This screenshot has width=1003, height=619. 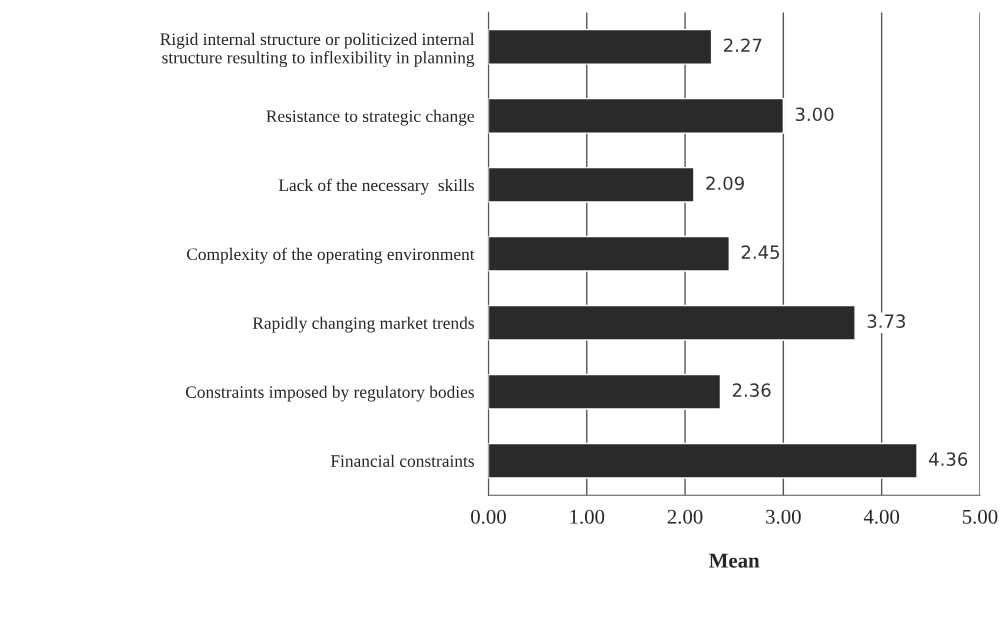 What do you see at coordinates (783, 516) in the screenshot?
I see `x-tick-label: 3.00` at bounding box center [783, 516].